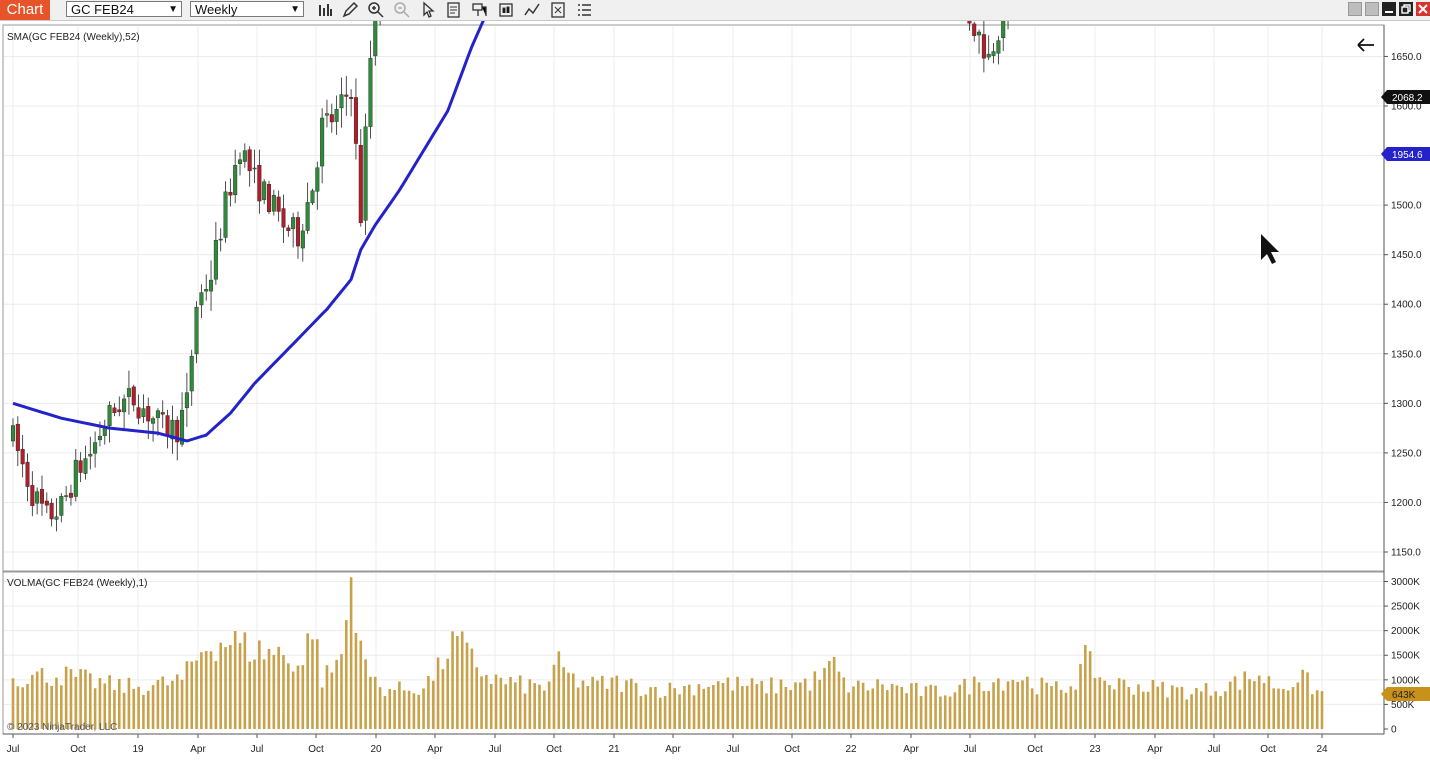  I want to click on zoom-in-icon, so click(376, 10).